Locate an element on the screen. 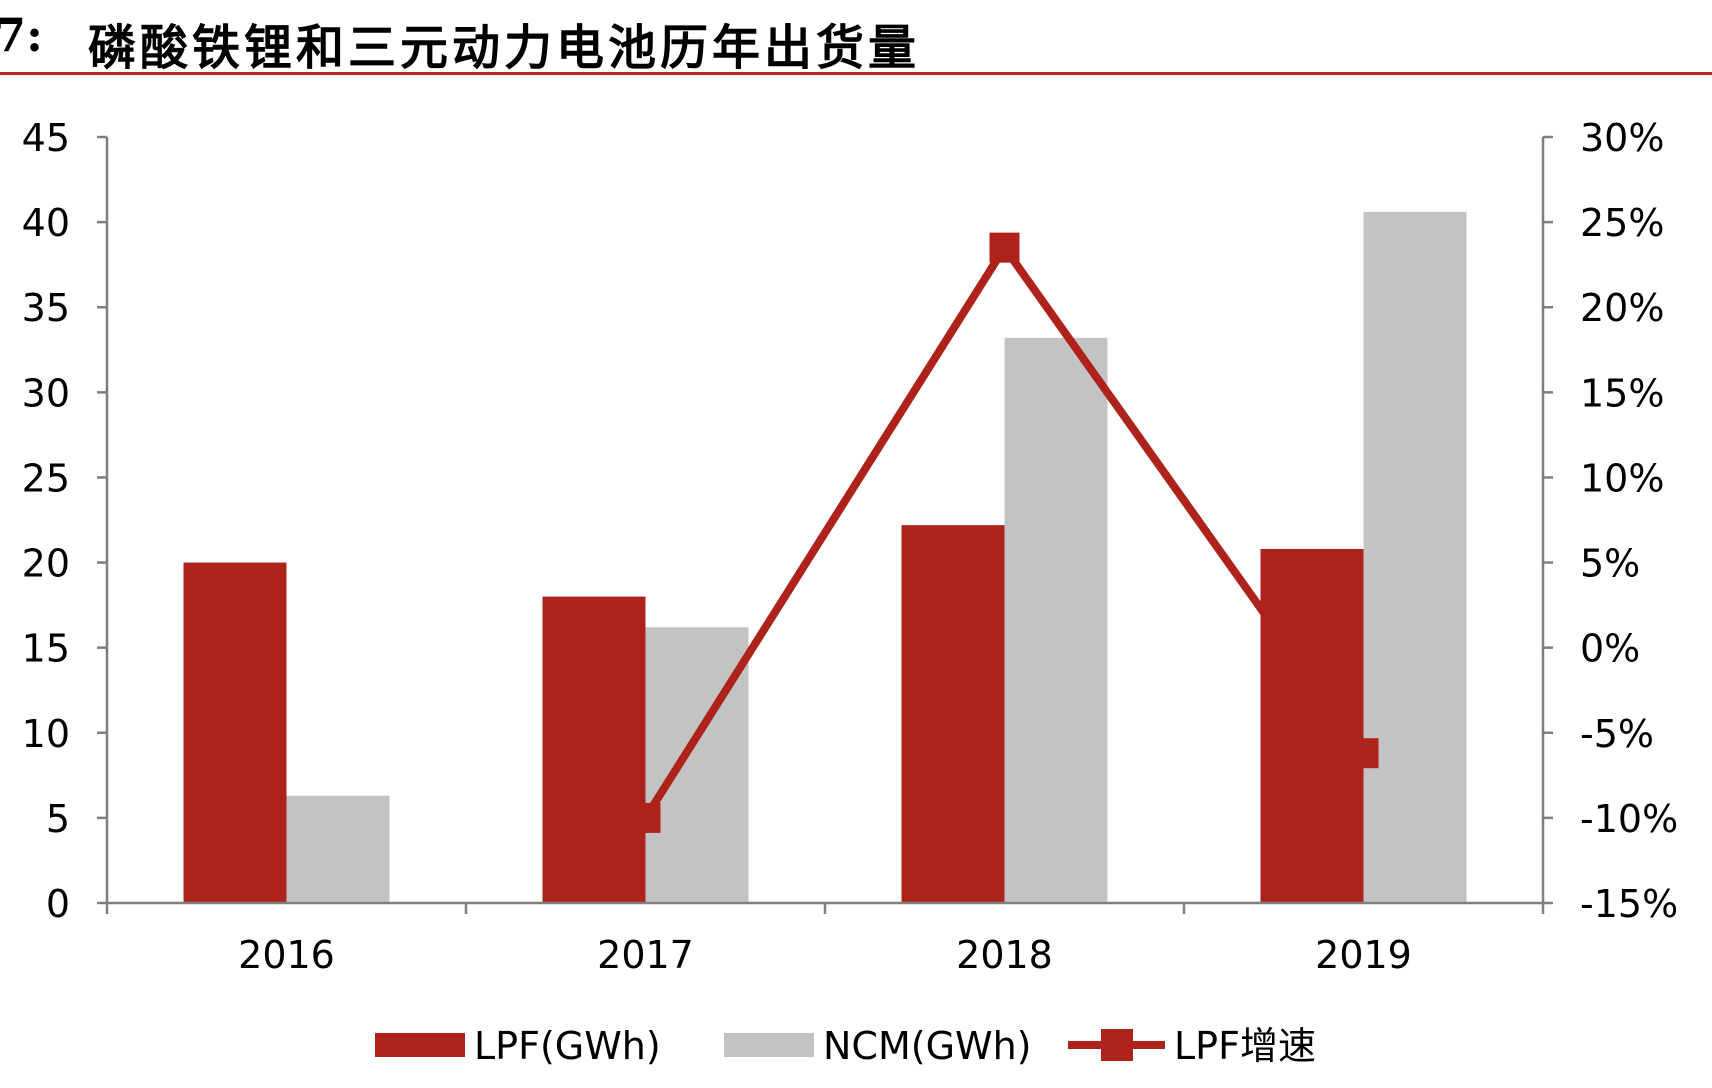 Image resolution: width=1712 pixels, height=1088 pixels. legend-label-lpf: LPF(GWh) is located at coordinates (567, 1046).